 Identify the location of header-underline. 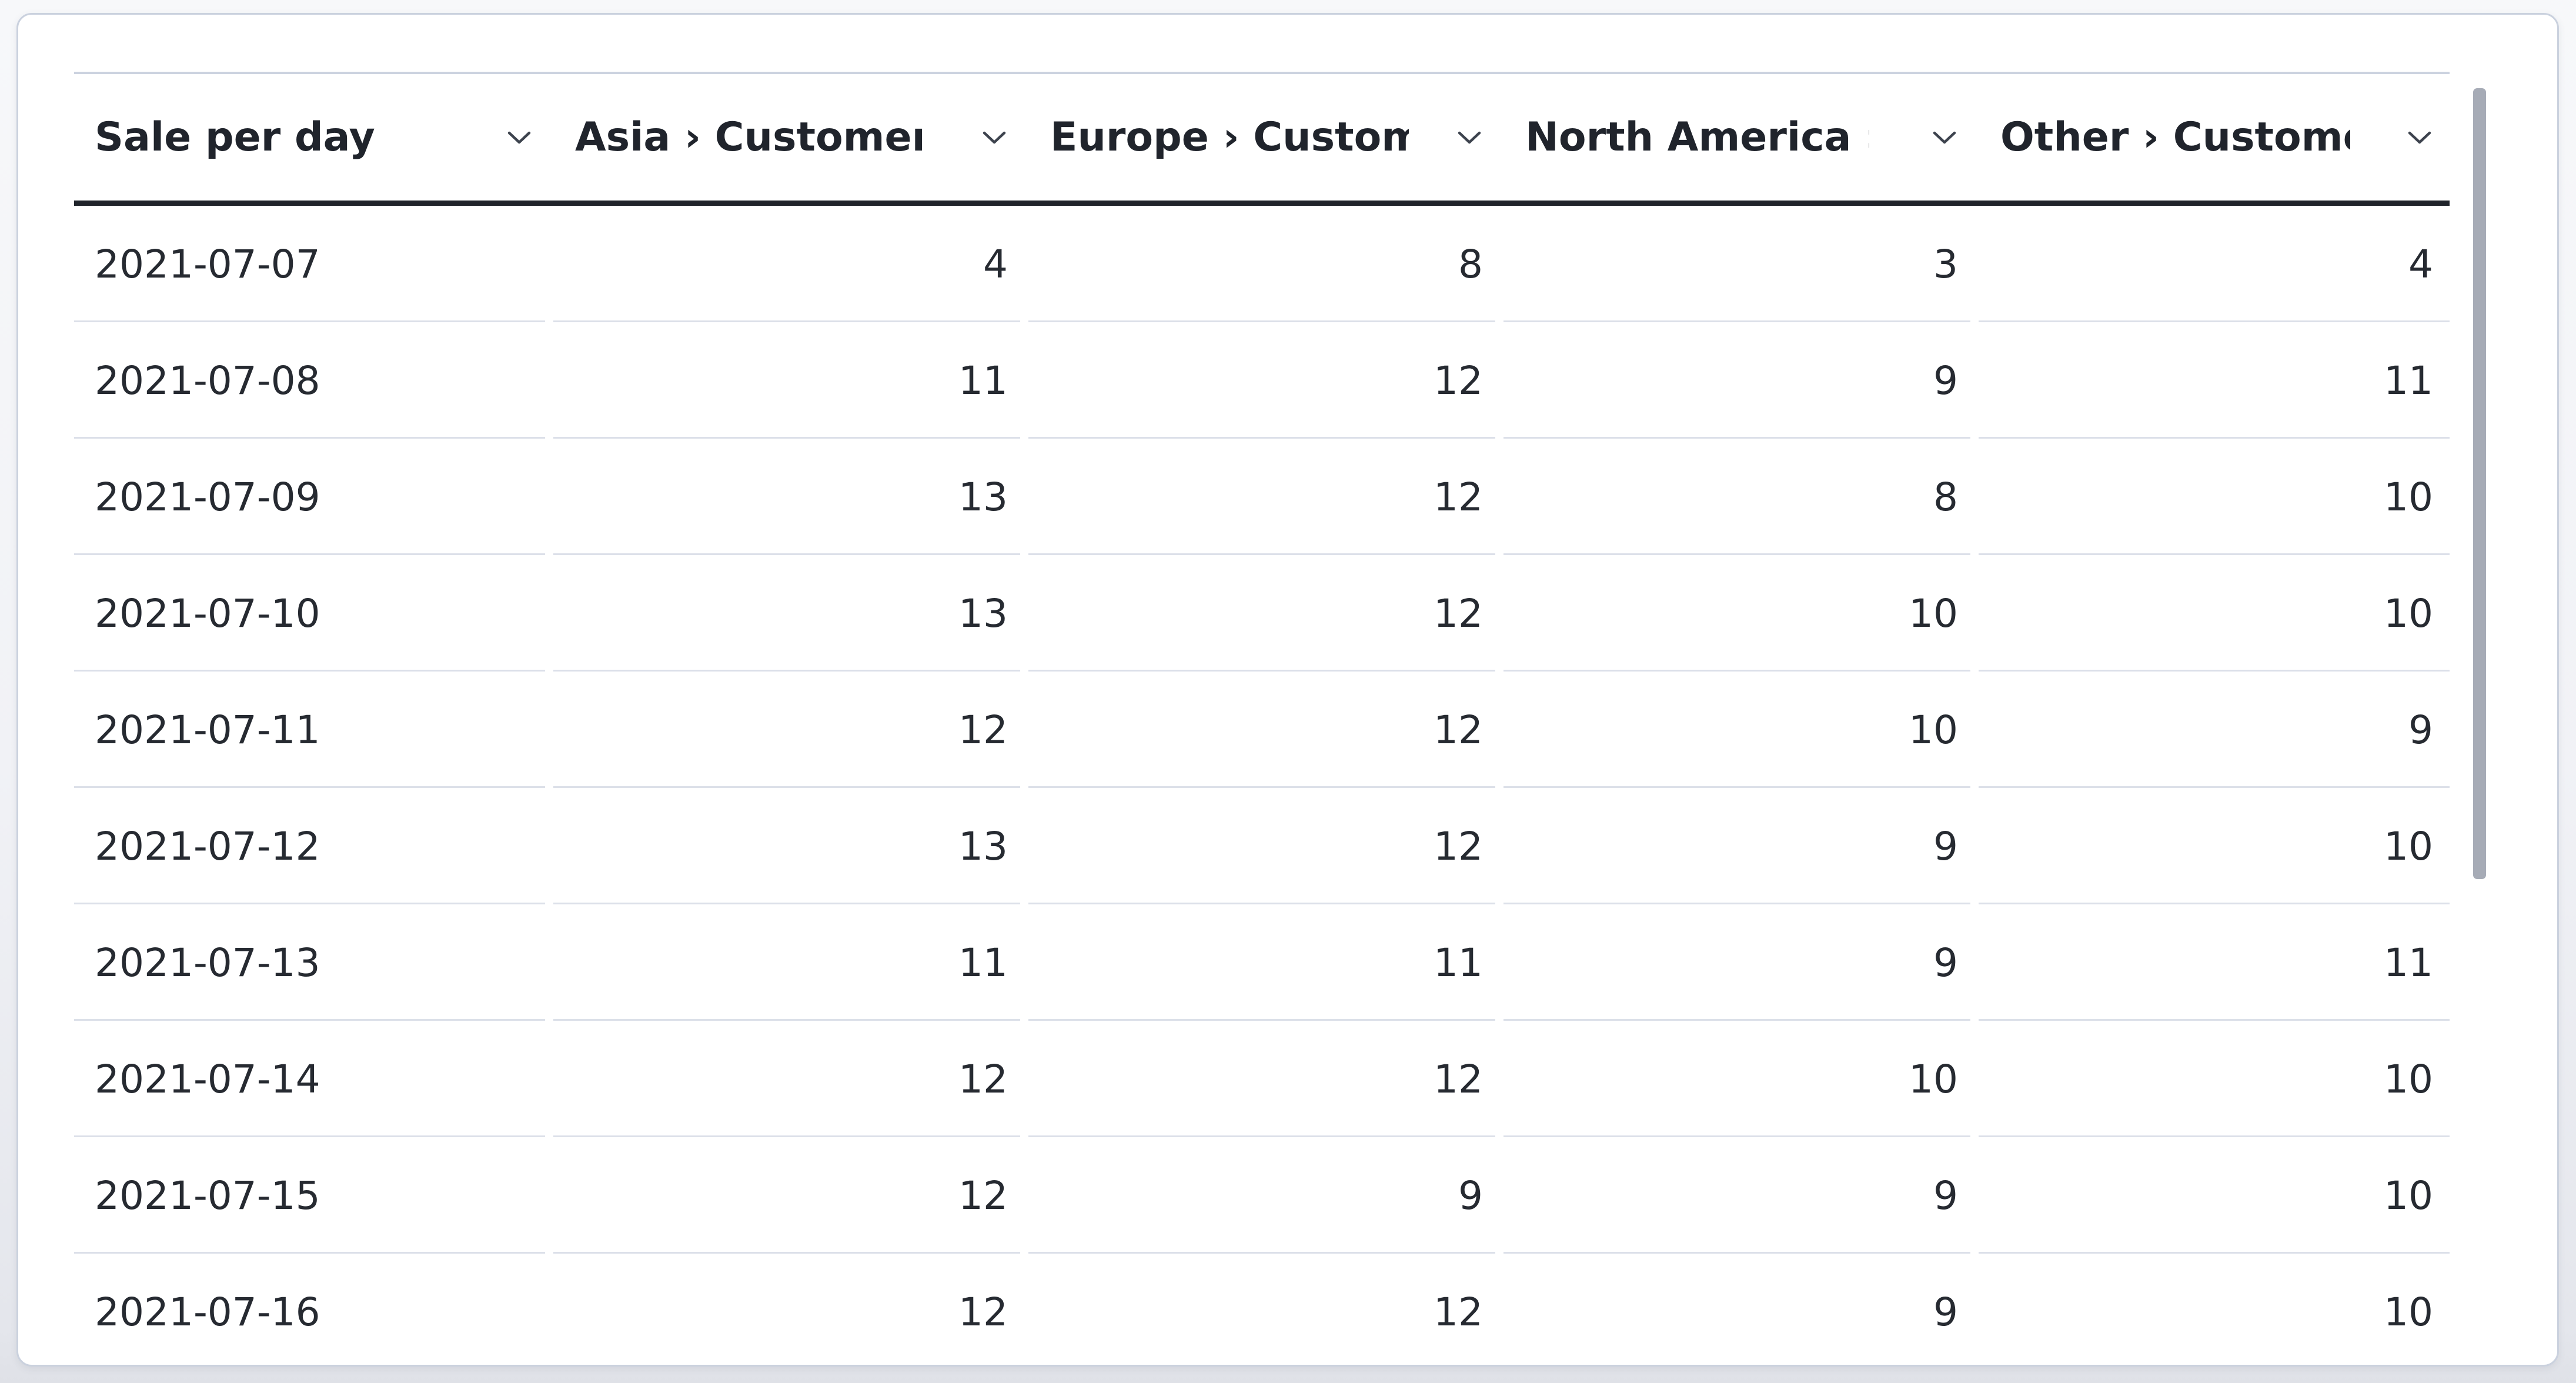
(1262, 203).